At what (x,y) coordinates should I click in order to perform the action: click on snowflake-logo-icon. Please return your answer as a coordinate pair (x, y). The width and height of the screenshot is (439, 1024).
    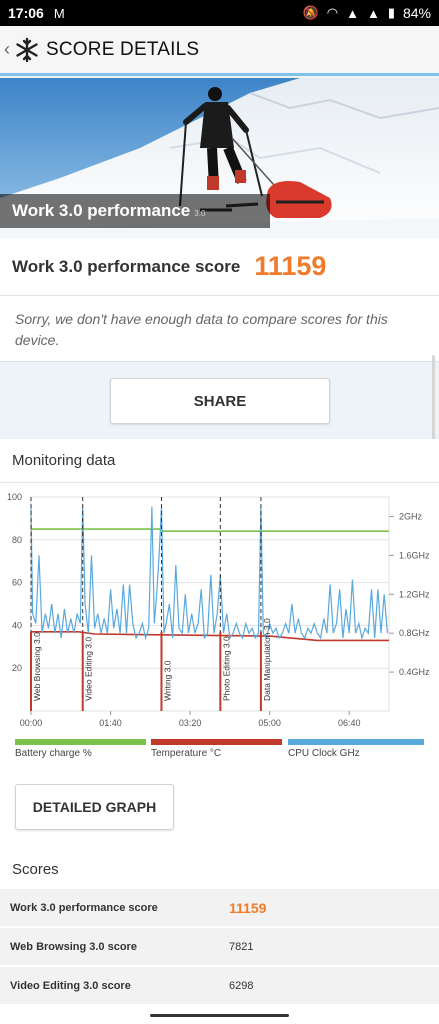
    Looking at the image, I should click on (27, 50).